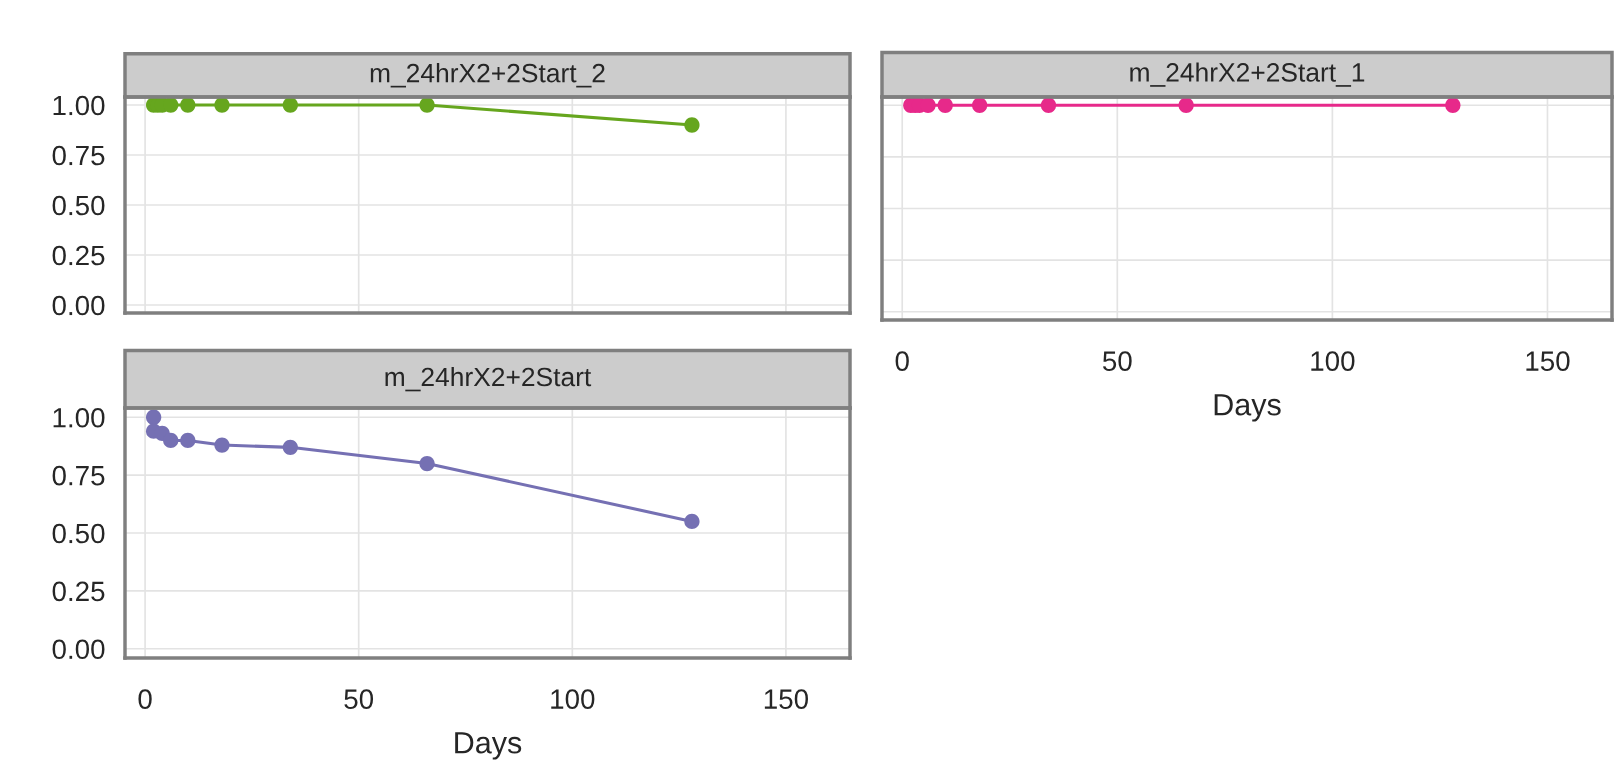 The height and width of the screenshot is (779, 1616). I want to click on chart-title: m_24hrX2+2Start_1, so click(1247, 74).